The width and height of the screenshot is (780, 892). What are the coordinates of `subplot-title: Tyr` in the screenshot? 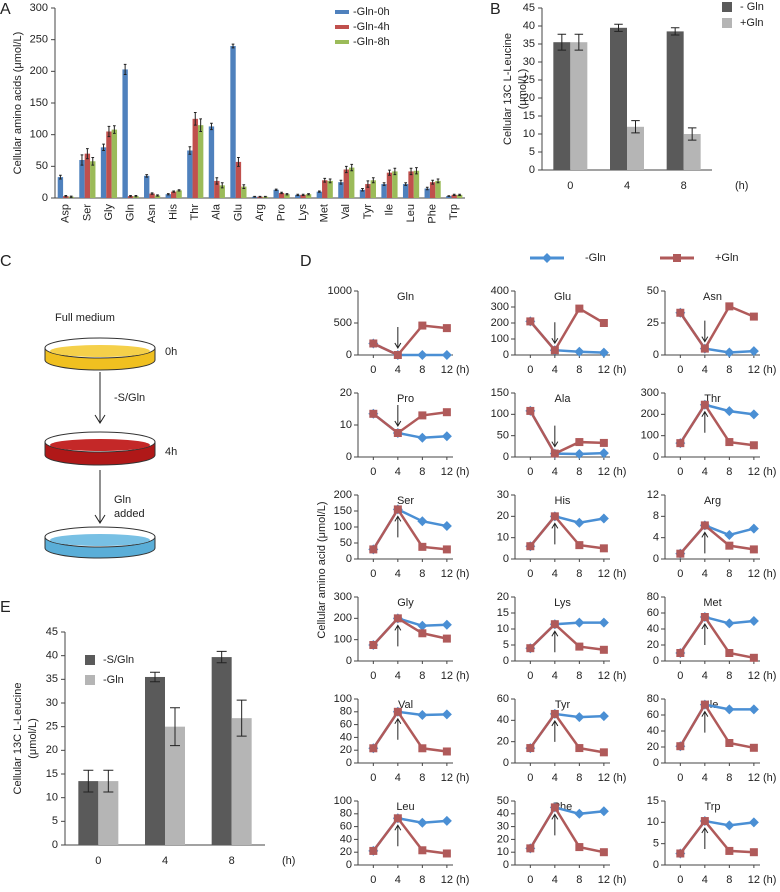 It's located at (563, 705).